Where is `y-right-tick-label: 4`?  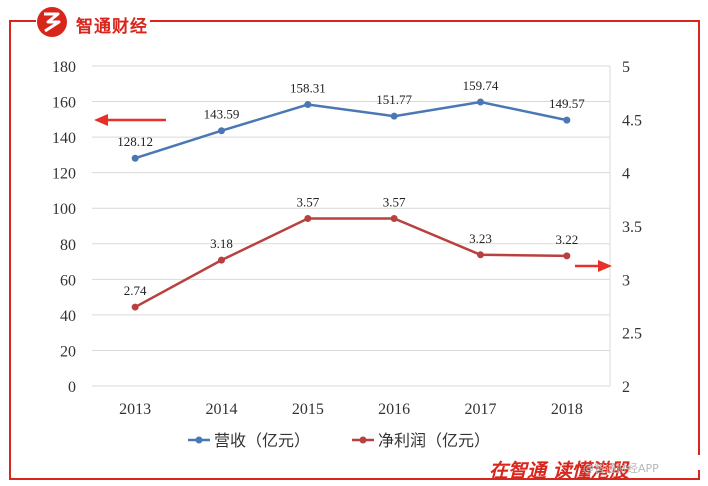 y-right-tick-label: 4 is located at coordinates (626, 174).